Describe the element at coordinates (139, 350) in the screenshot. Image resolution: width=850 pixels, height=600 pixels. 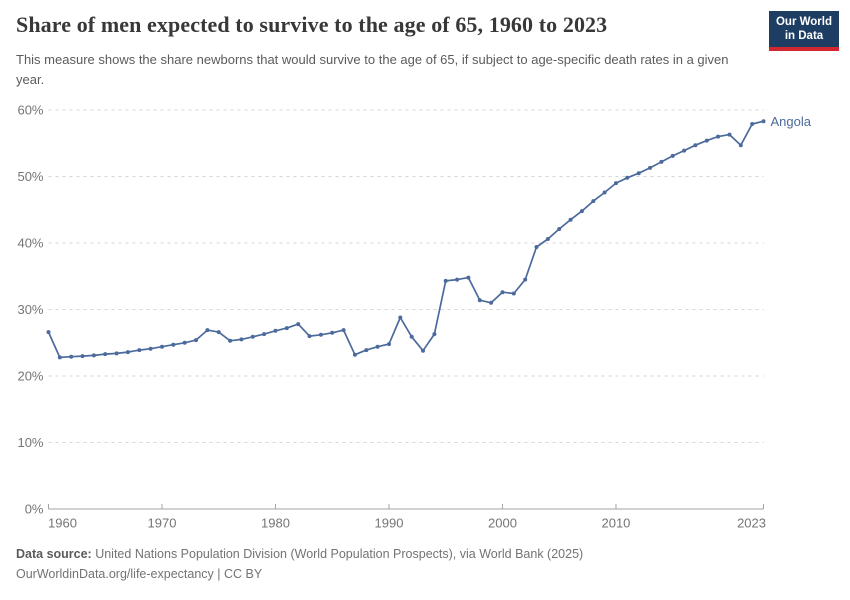
I see `data-point-1968` at that location.